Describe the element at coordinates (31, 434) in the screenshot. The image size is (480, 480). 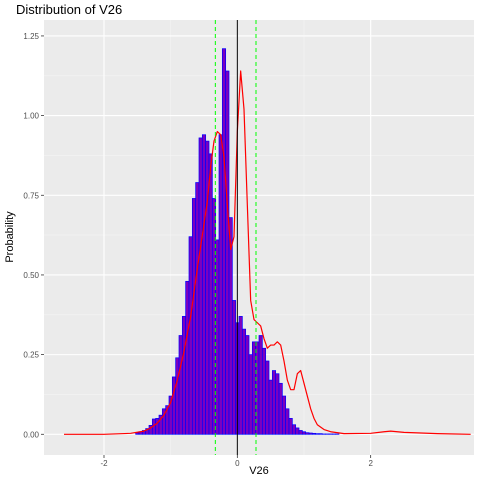
I see `y-tick-label: 0.00` at that location.